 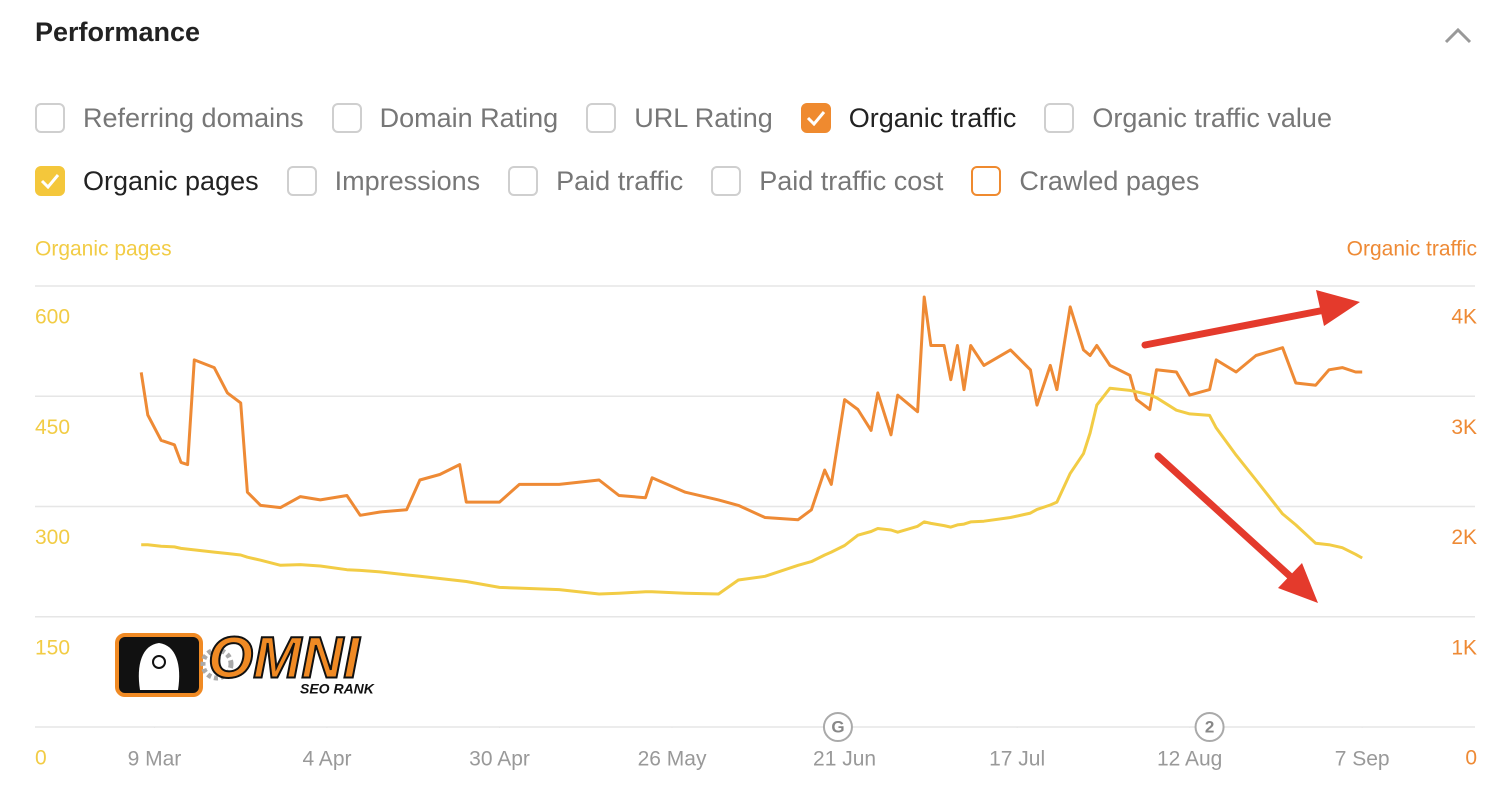 What do you see at coordinates (171, 180) in the screenshot?
I see `metric-label: Organic pages` at bounding box center [171, 180].